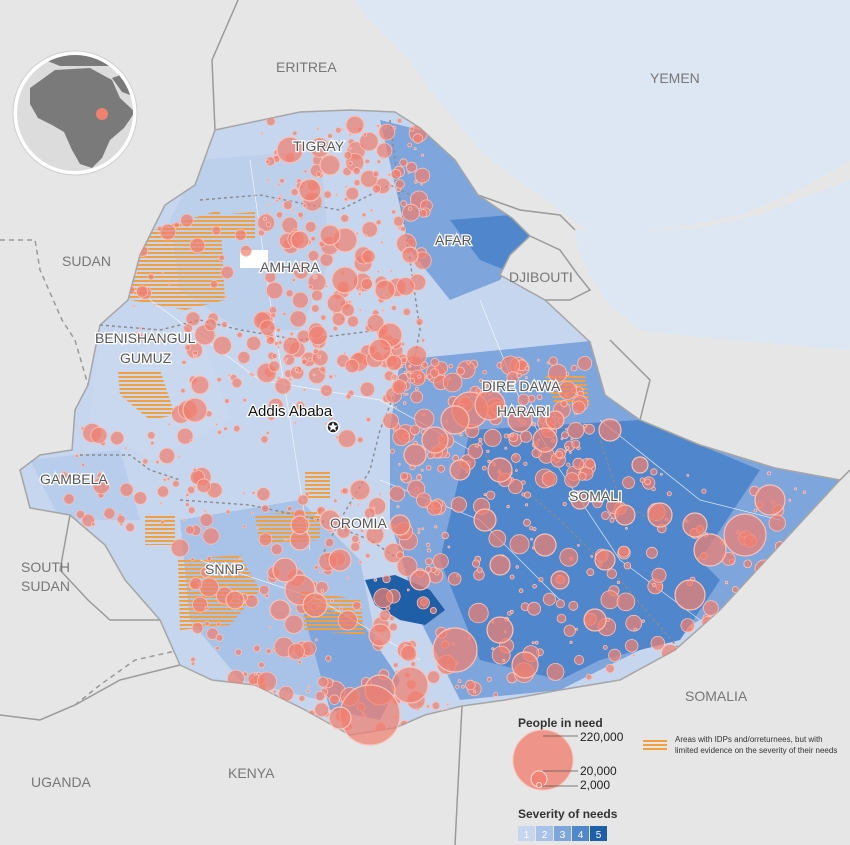  What do you see at coordinates (541, 277) in the screenshot?
I see `country-label-djibouti: DJIBOUTI` at bounding box center [541, 277].